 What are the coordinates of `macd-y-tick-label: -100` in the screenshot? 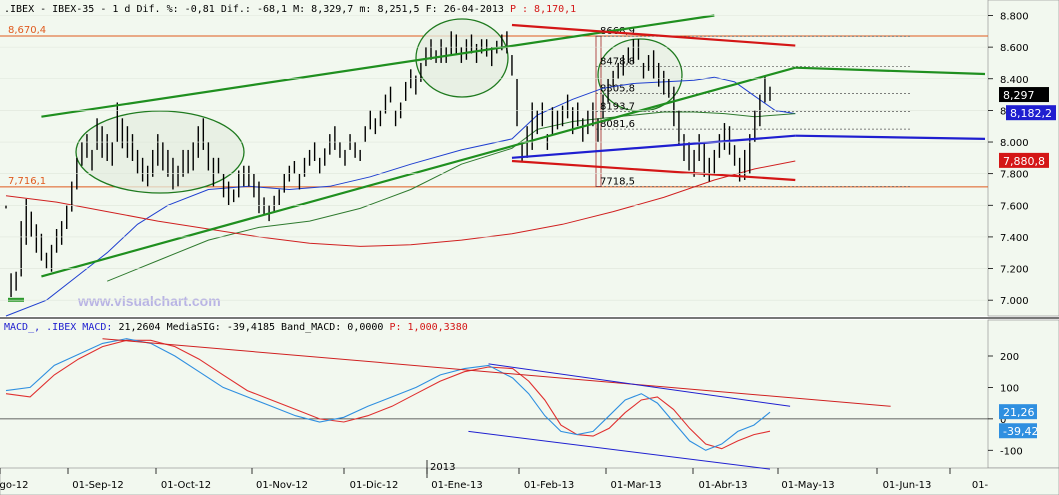 It's located at (1011, 451).